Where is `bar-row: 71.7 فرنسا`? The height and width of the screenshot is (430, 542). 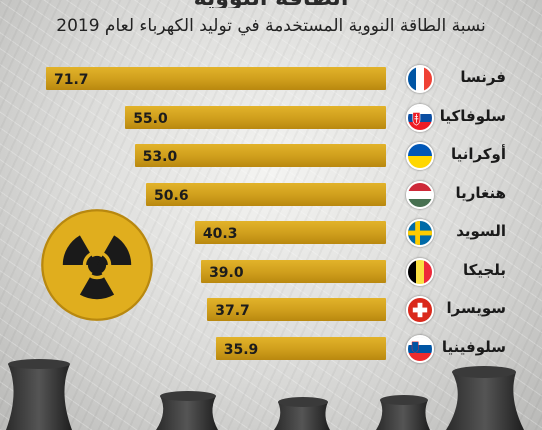
bar-row: 71.7 فرنسا is located at coordinates (271, 80).